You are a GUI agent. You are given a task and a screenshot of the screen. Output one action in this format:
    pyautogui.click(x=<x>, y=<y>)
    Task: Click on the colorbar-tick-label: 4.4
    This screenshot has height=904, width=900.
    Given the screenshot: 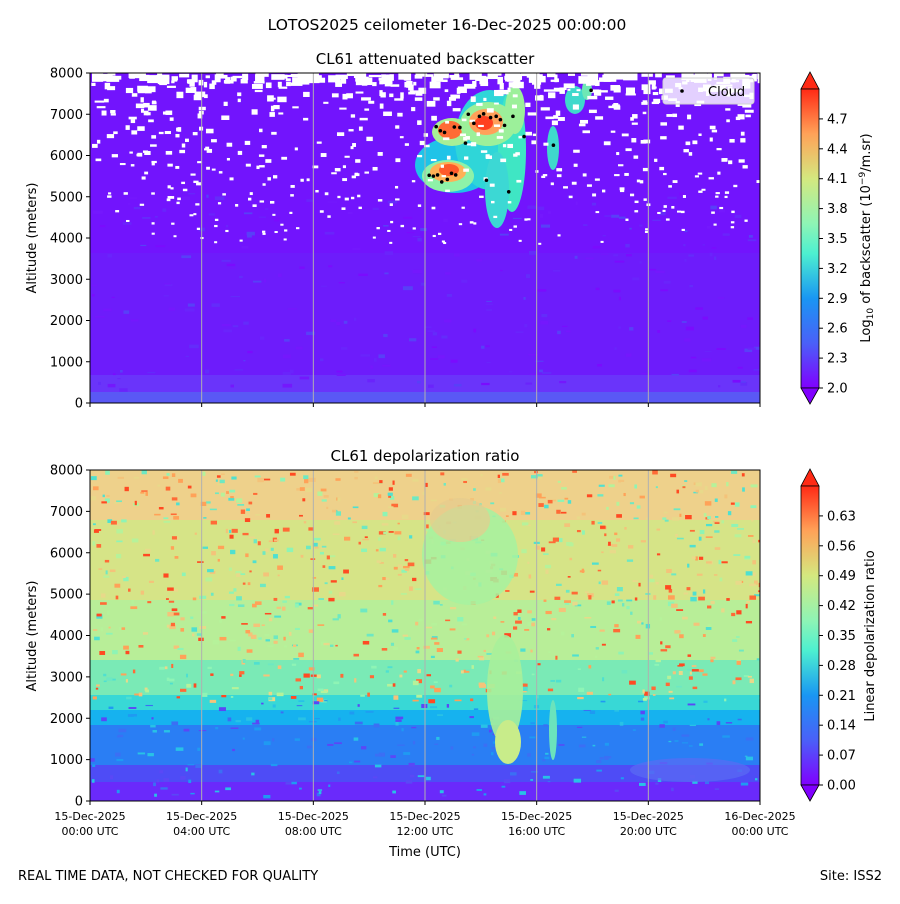 What is the action you would take?
    pyautogui.click(x=837, y=149)
    